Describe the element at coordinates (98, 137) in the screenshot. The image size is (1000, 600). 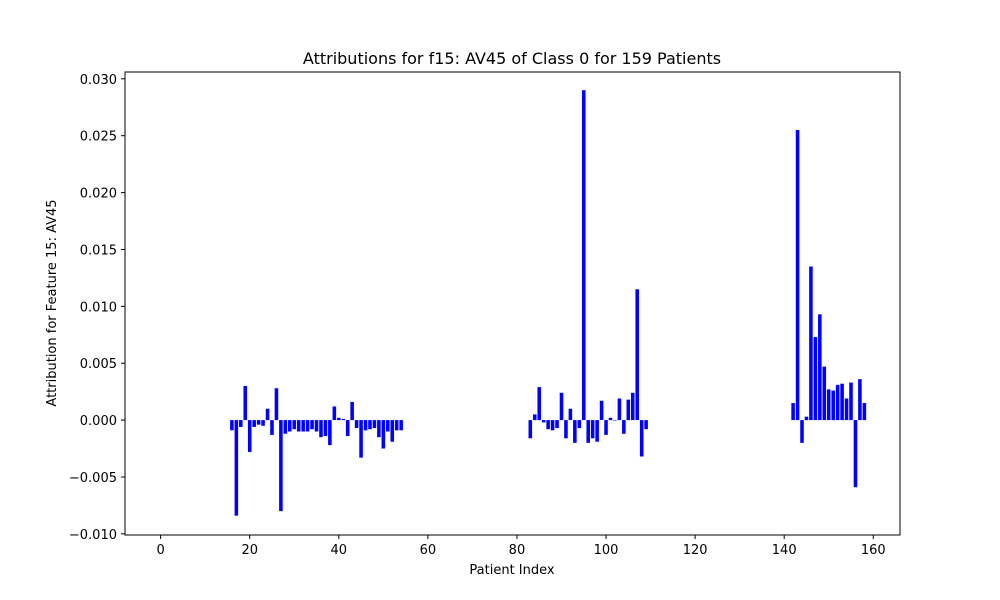
I see `y-tick-label: 0.025` at that location.